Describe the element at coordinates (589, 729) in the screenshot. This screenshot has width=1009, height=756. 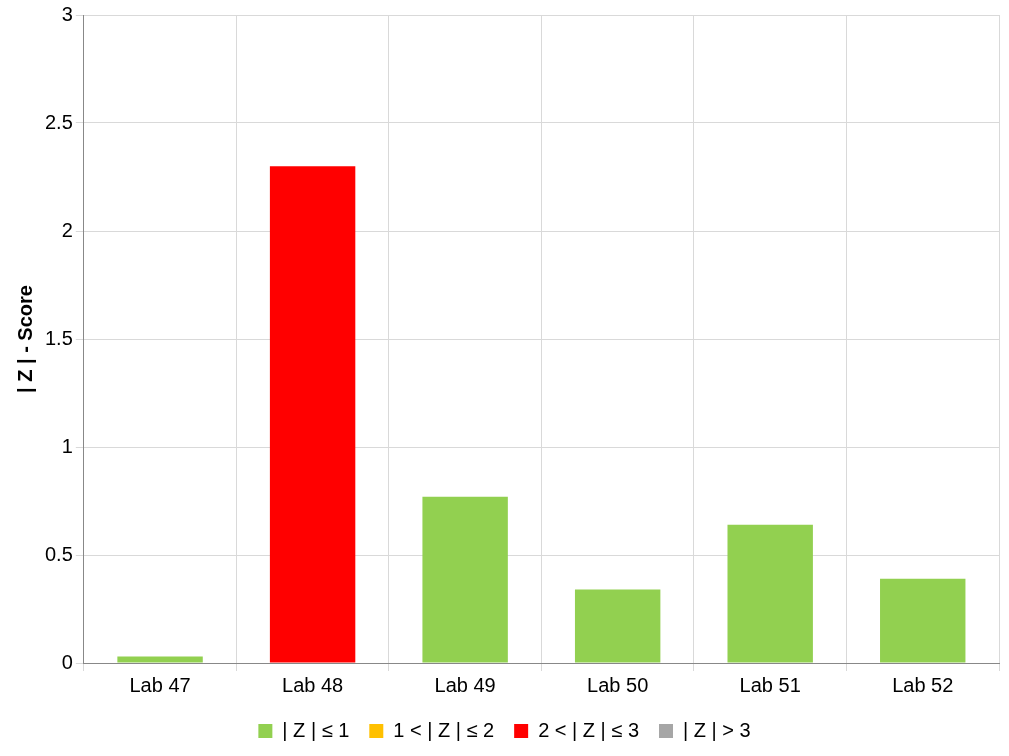
I see `legend-label: 2 < | Z | ≤ 3` at that location.